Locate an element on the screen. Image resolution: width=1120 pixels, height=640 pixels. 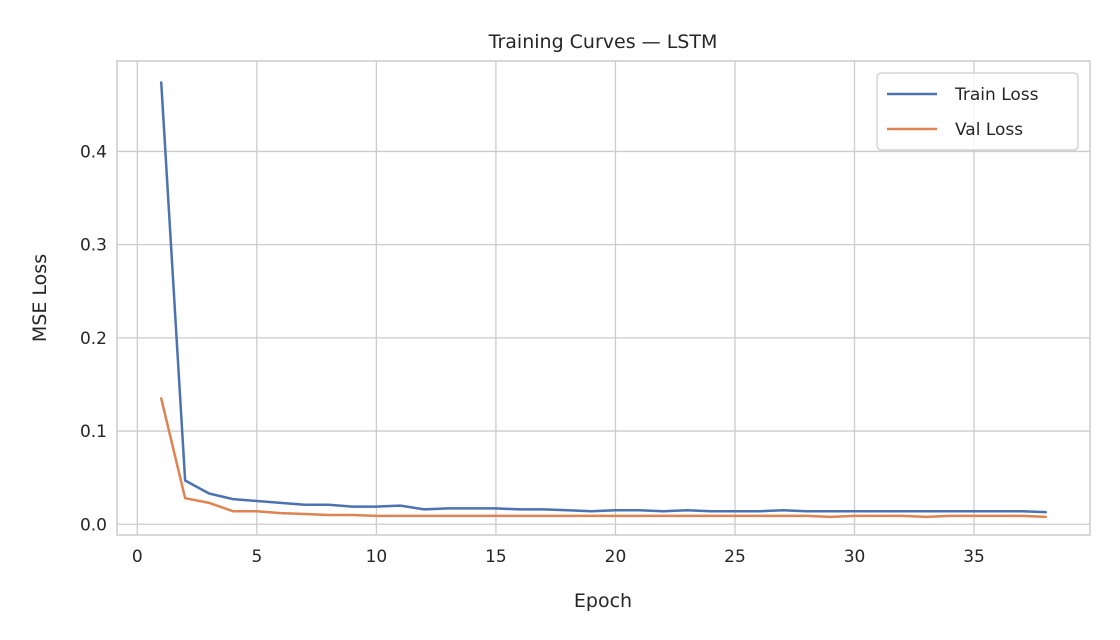
y-tick-label: 0.4 is located at coordinates (93, 152).